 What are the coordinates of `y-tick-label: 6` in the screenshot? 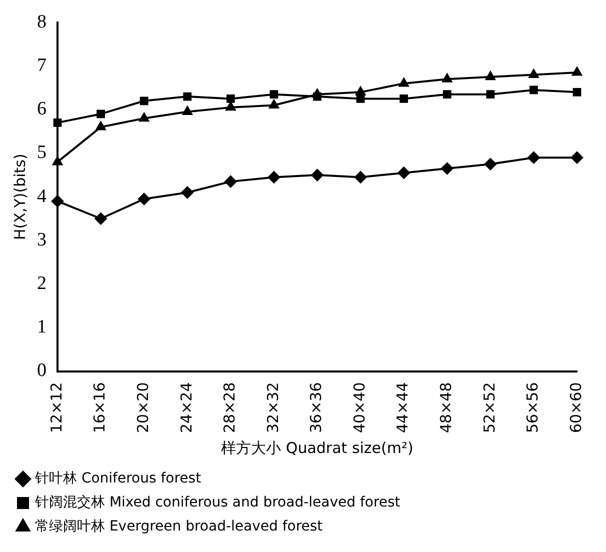 It's located at (41, 109).